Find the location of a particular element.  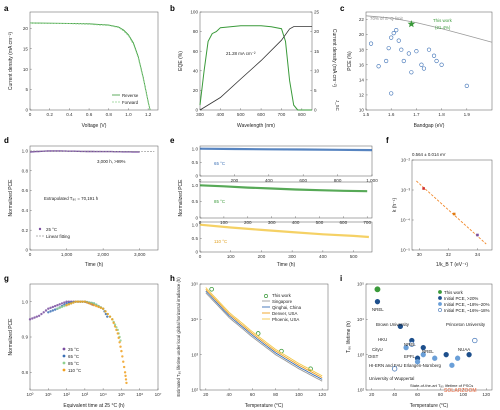

b2-ytick-label: 20 is located at coordinates (317, 31).